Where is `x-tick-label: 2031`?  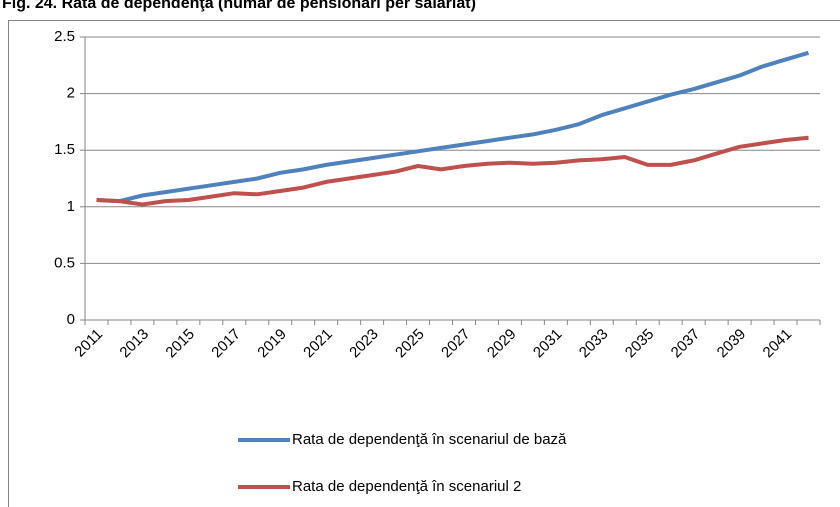 x-tick-label: 2031 is located at coordinates (548, 344).